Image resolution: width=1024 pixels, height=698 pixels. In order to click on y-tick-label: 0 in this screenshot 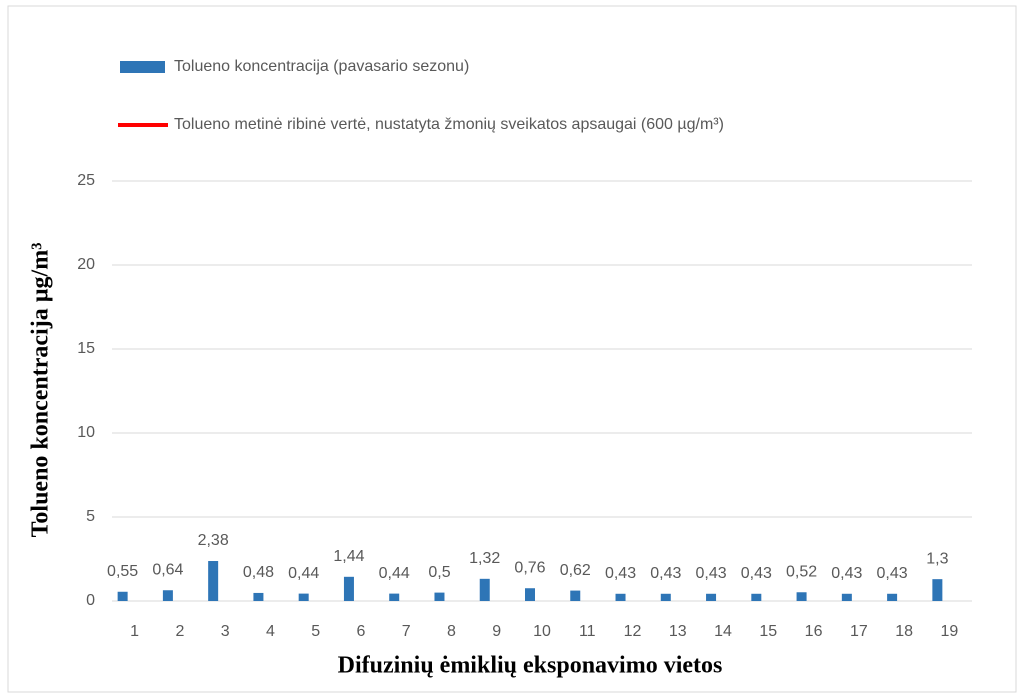, I will do `click(90, 600)`.